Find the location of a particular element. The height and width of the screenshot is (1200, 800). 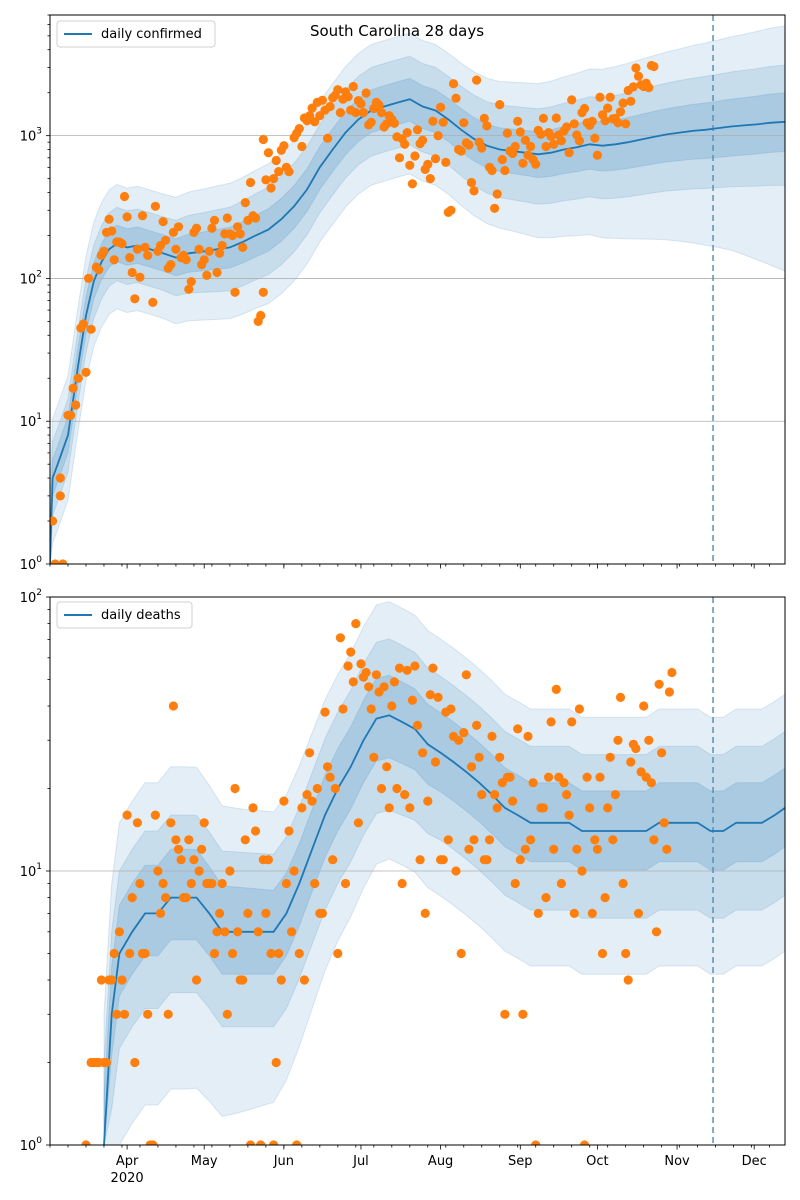

y-tick-label: 10⁰ is located at coordinates (31, 1145).